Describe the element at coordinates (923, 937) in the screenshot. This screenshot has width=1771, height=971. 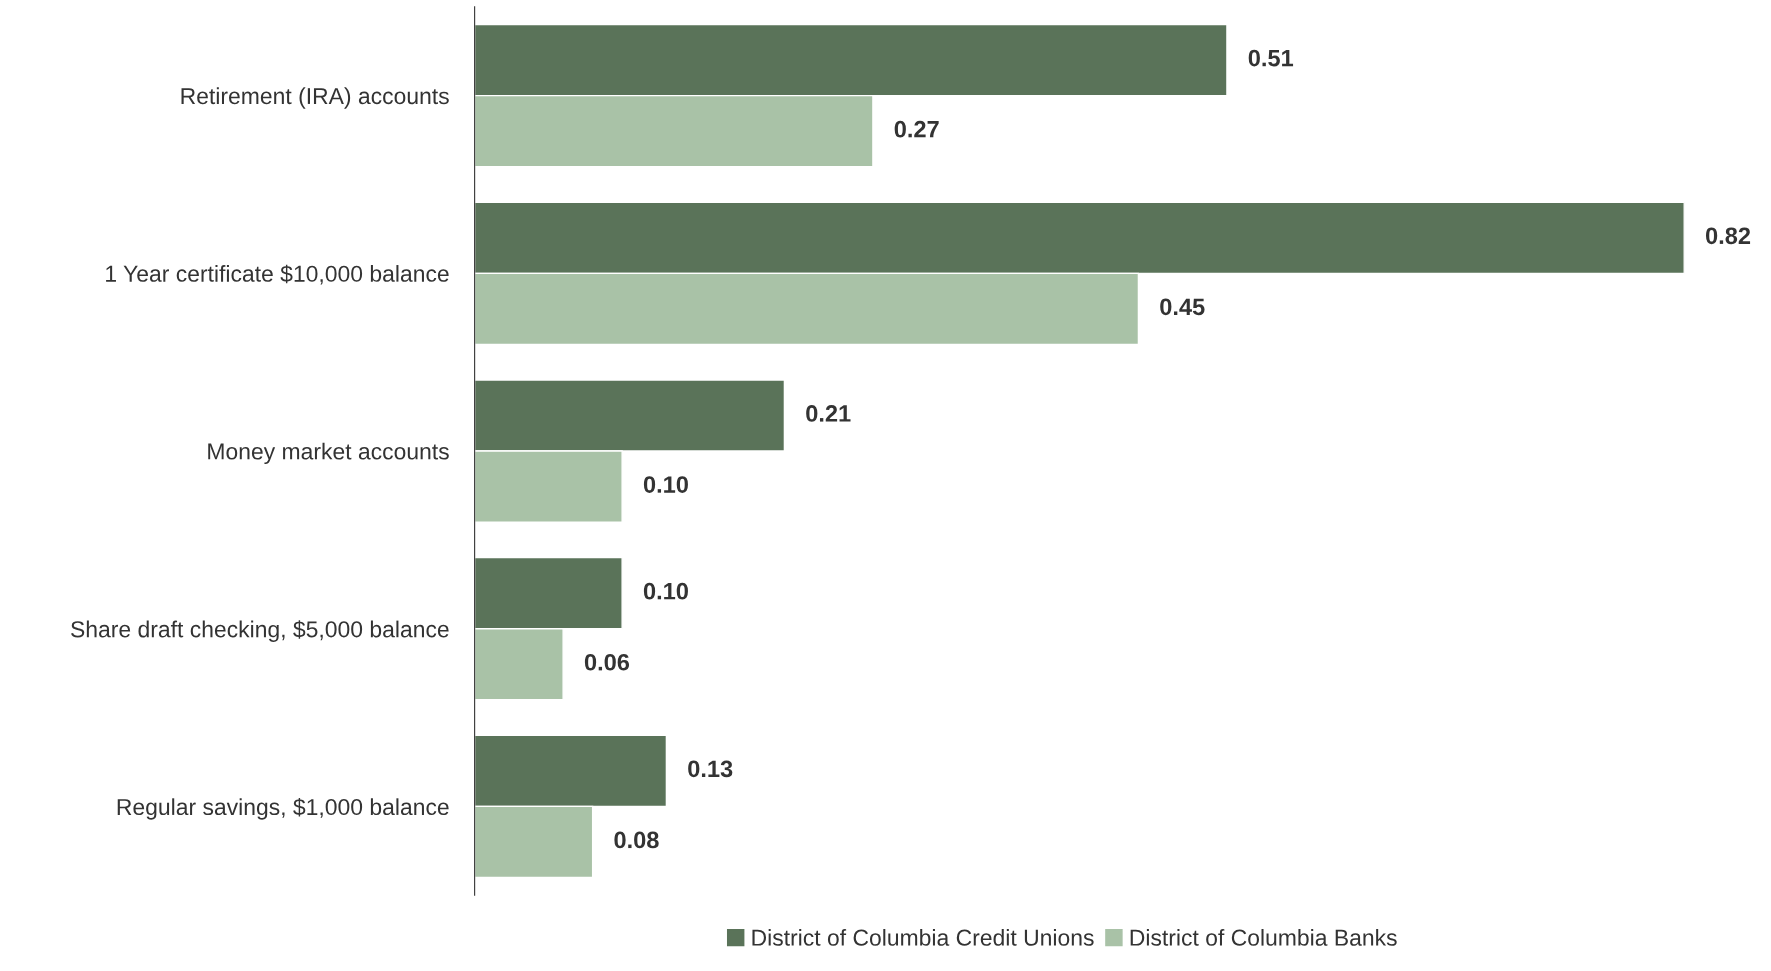
I see `legend-label: District of Columbia Credit Unions` at that location.